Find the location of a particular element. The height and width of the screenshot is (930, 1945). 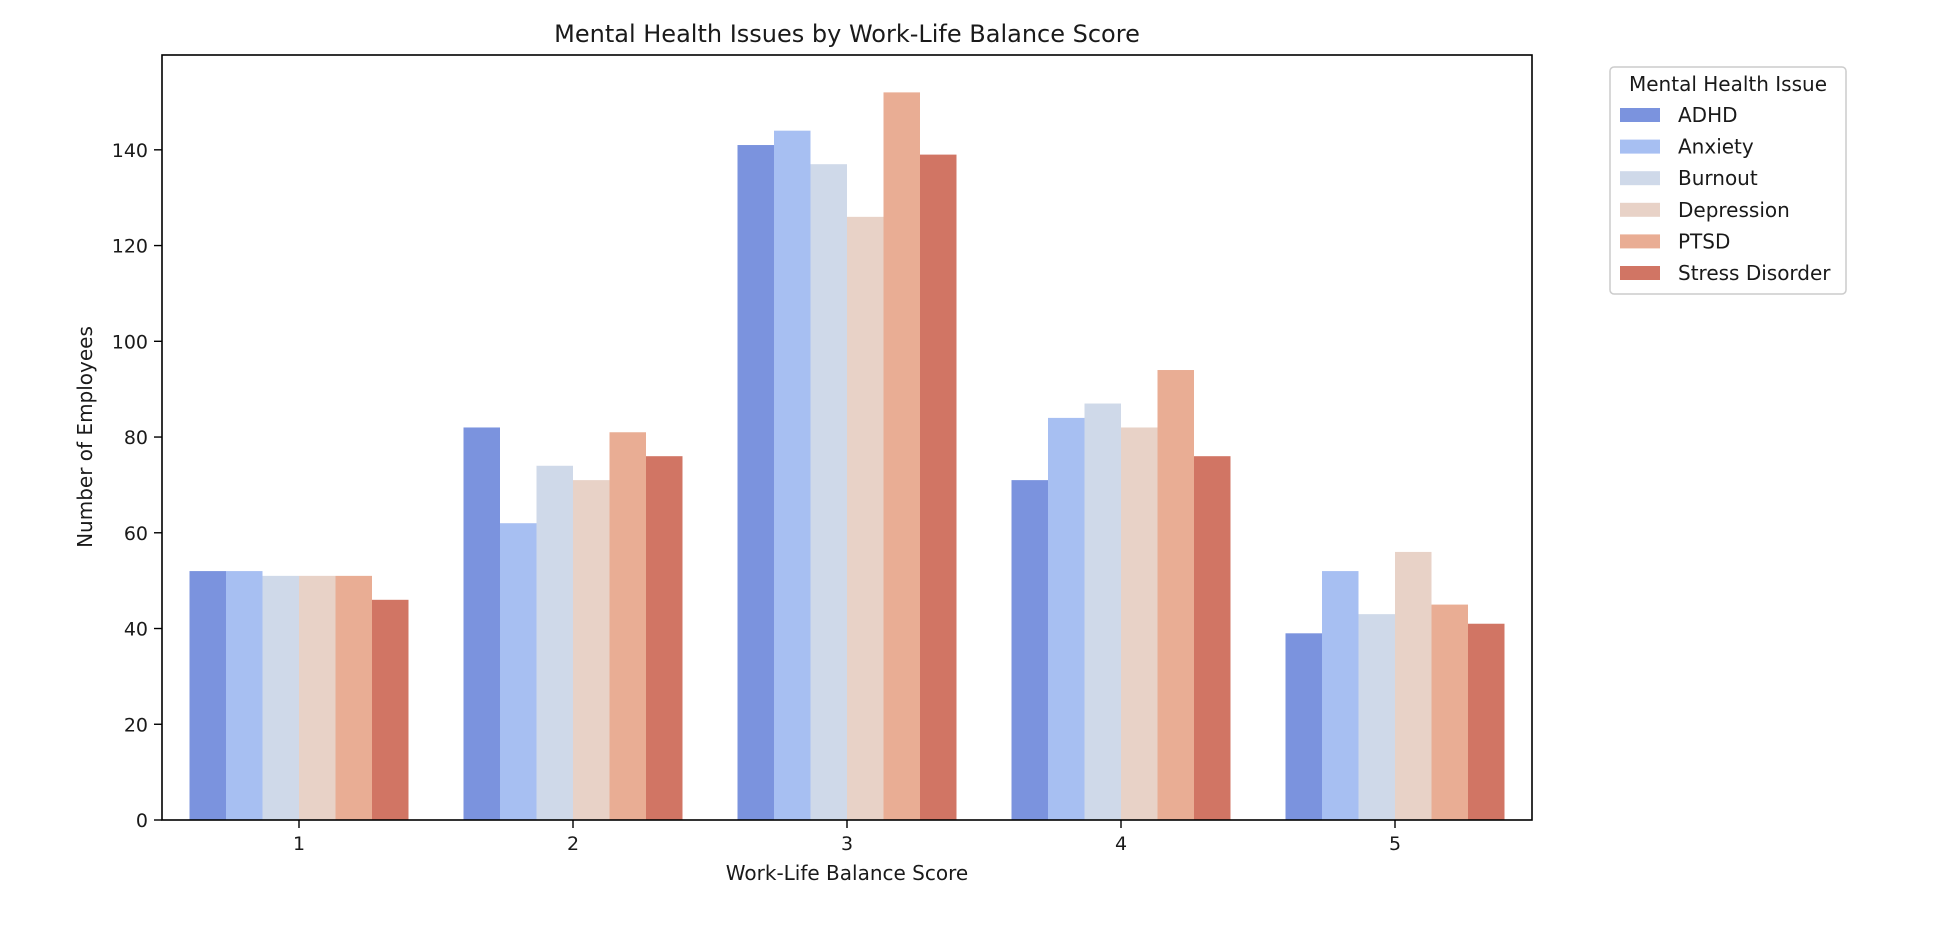

legend-frame is located at coordinates (1728, 180).